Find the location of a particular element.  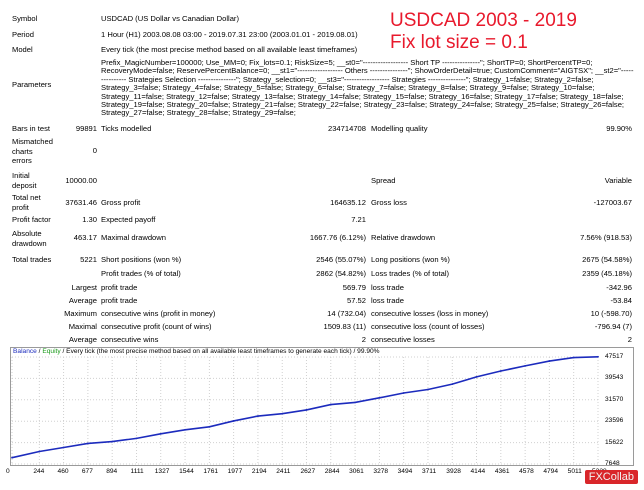

maximal-consecutive-loss-label: consecutive loss (count of losses) is located at coordinates (428, 326).